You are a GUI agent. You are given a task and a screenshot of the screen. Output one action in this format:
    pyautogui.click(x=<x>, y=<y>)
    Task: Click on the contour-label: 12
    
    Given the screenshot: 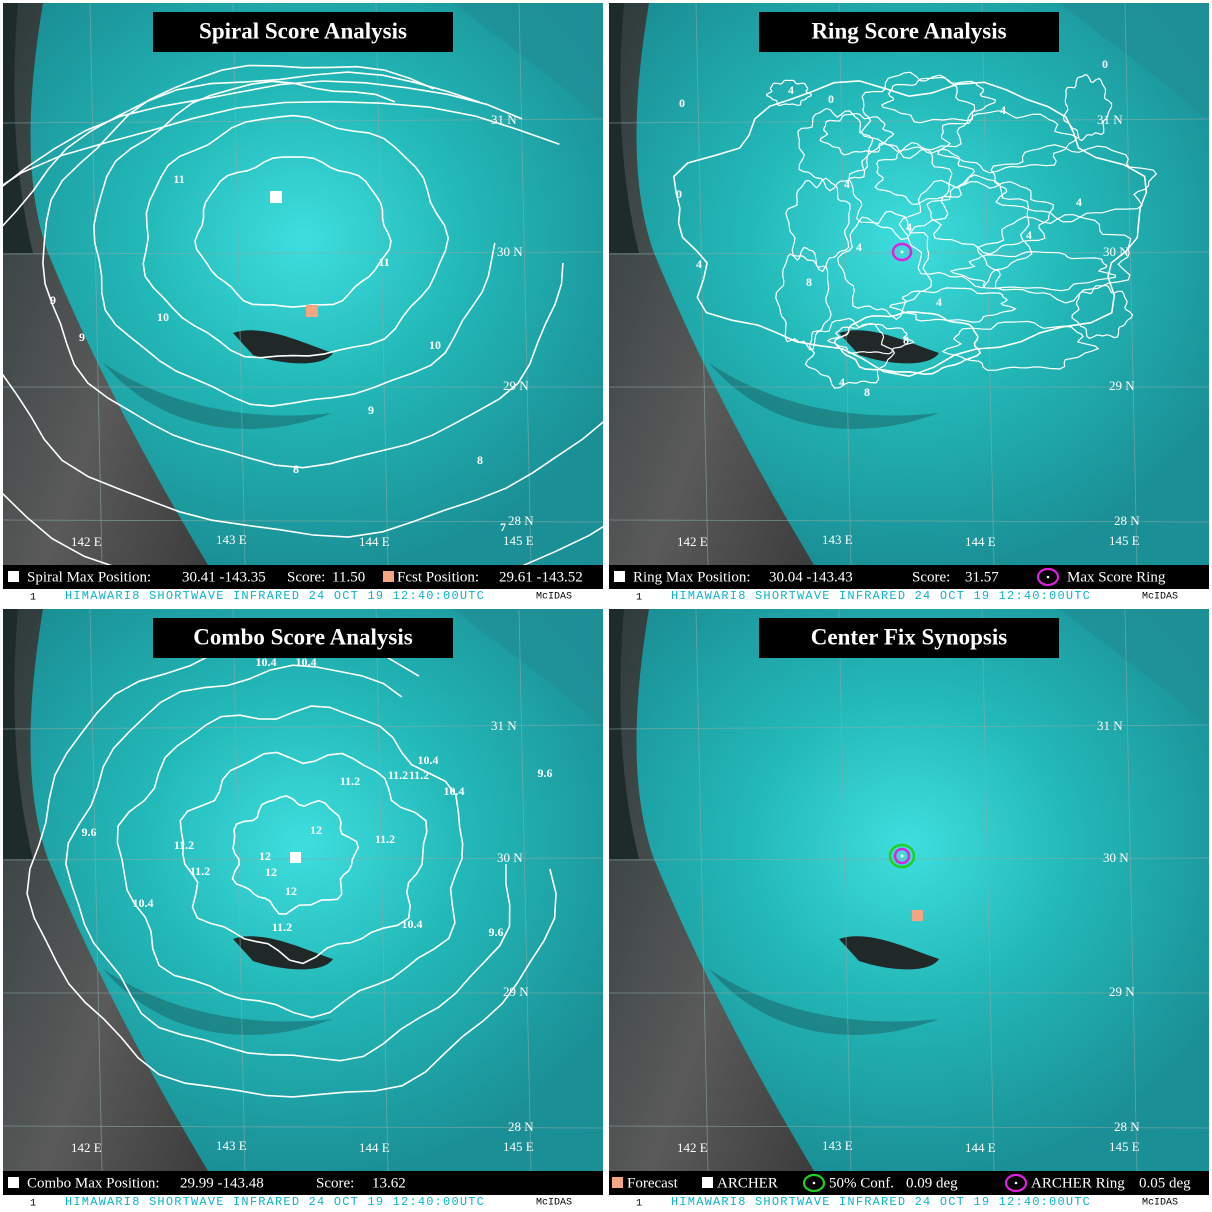 What is the action you would take?
    pyautogui.click(x=271, y=872)
    